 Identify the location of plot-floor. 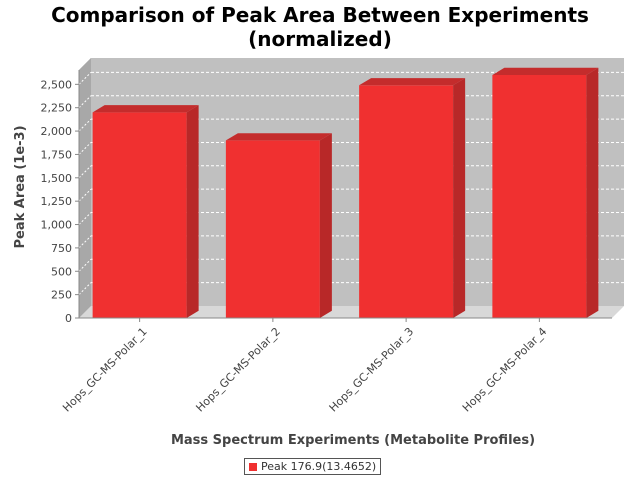
(351, 312).